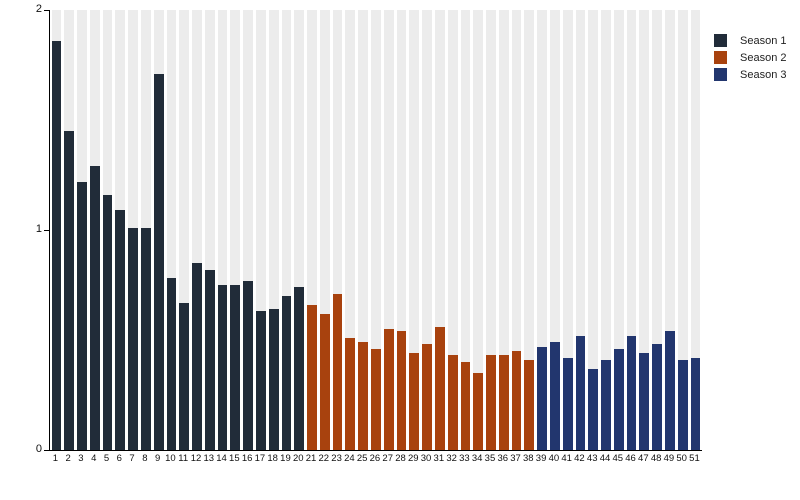  Describe the element at coordinates (234, 458) in the screenshot. I see `x-axis-tick-label: 15` at that location.